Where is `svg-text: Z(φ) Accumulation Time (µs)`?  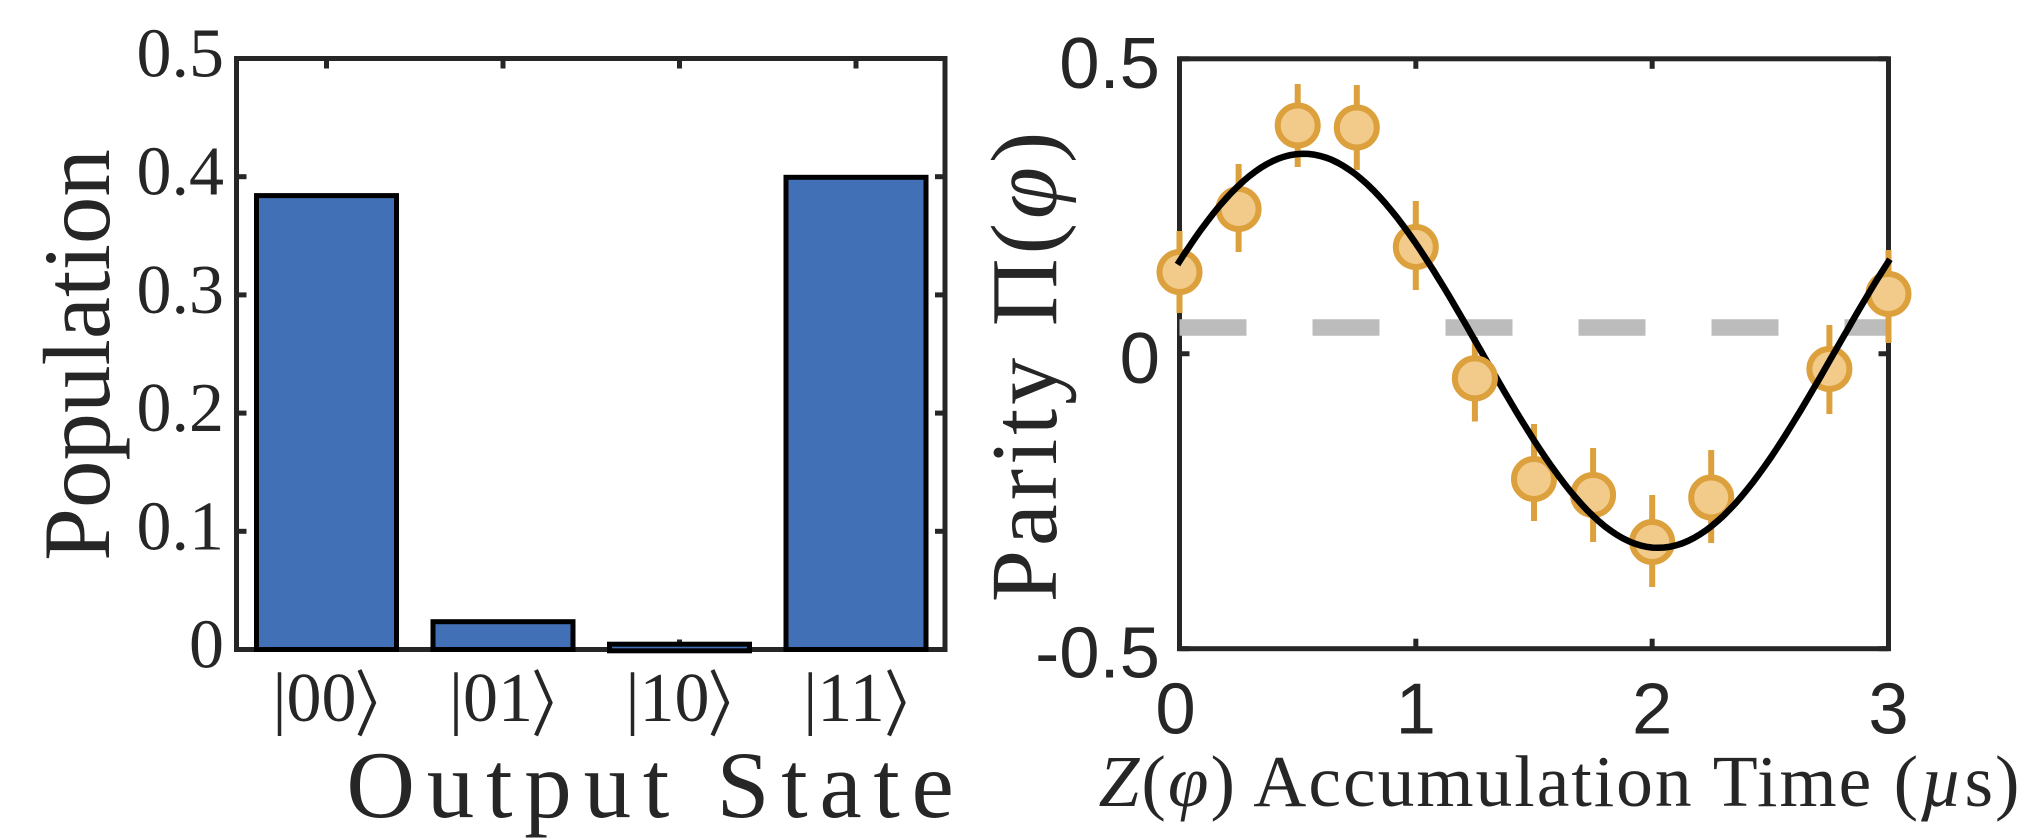 svg-text: Z(φ) Accumulation Time (µs) is located at coordinates (1559, 781).